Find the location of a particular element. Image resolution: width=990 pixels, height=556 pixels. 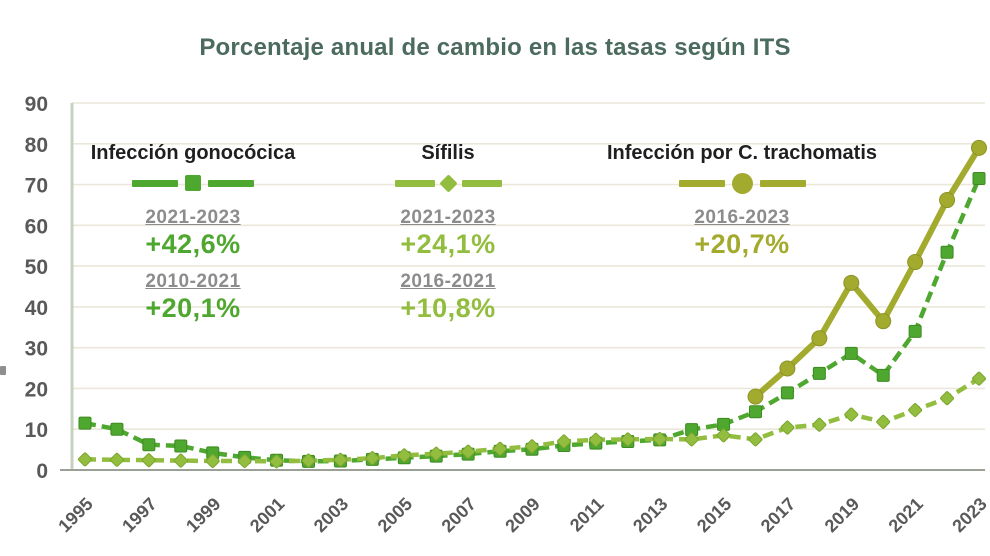

x-tick-label: 1995 is located at coordinates (75, 515).